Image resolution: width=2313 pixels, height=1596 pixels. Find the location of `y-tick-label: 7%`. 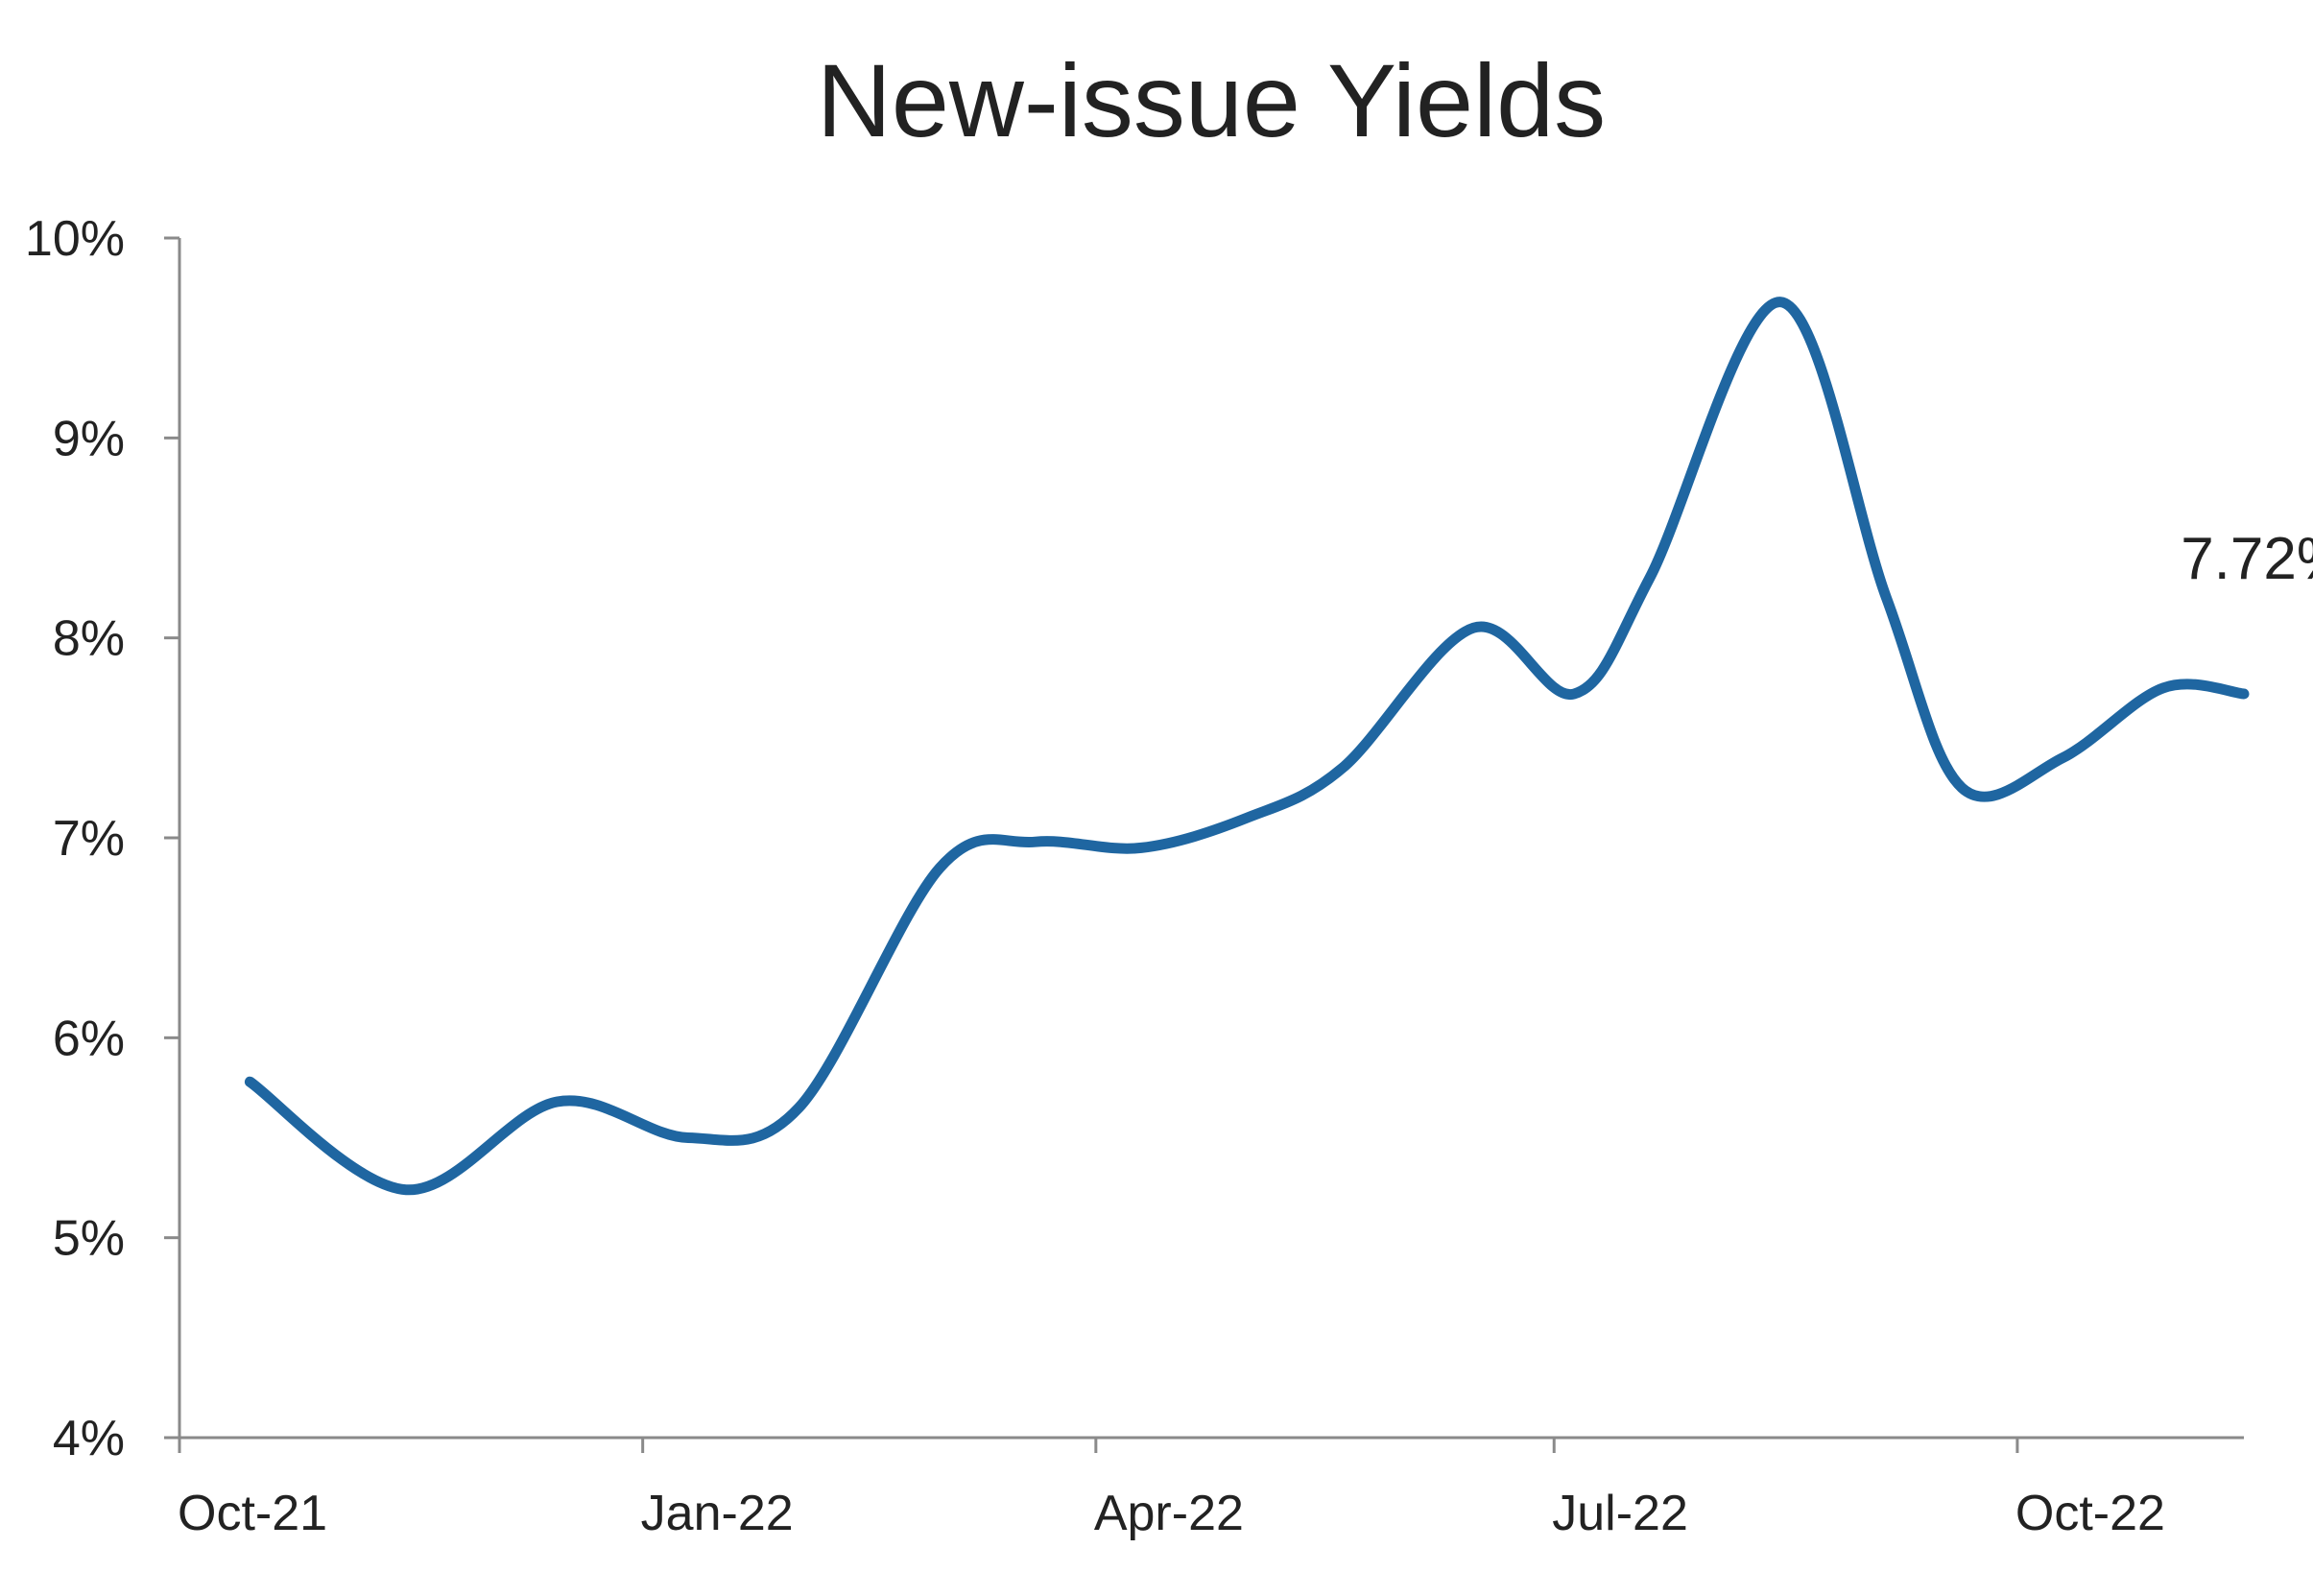

y-tick-label: 7% is located at coordinates (89, 839).